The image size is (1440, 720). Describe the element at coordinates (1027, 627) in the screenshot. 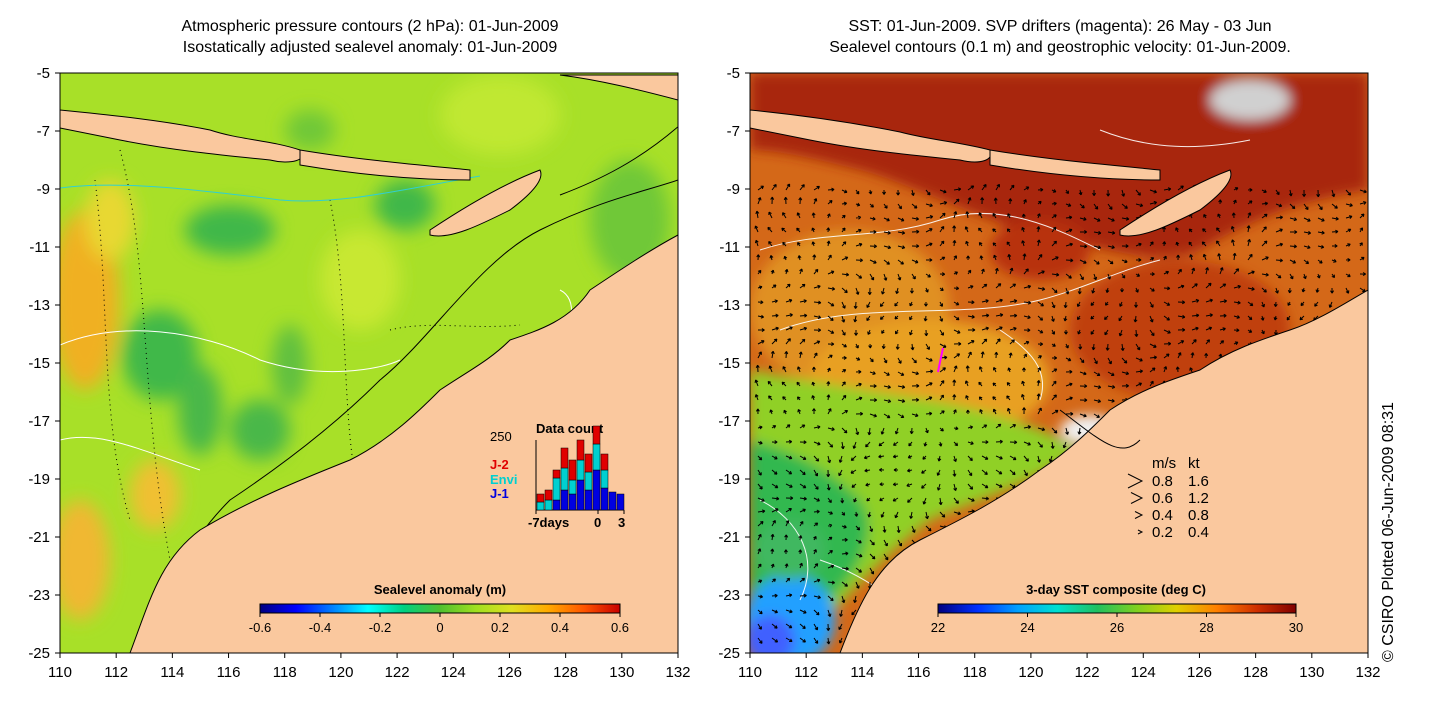

I see `right_map-colorbar-tick-label: 24` at that location.